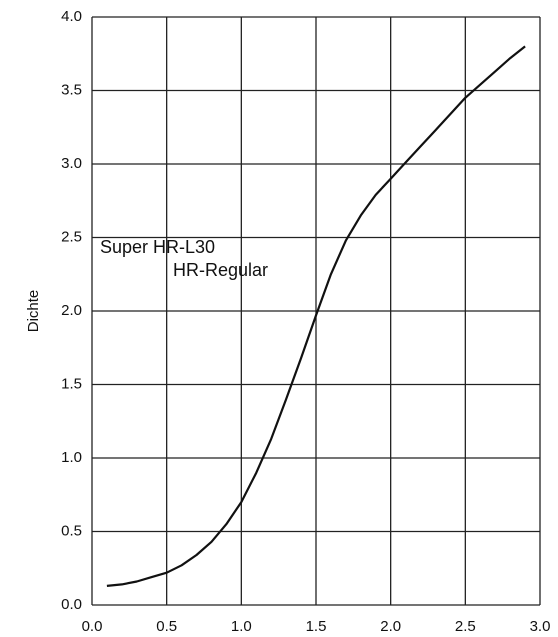 This screenshot has height=637, width=558. Describe the element at coordinates (71, 163) in the screenshot. I see `y-tick-label: 3.0` at that location.